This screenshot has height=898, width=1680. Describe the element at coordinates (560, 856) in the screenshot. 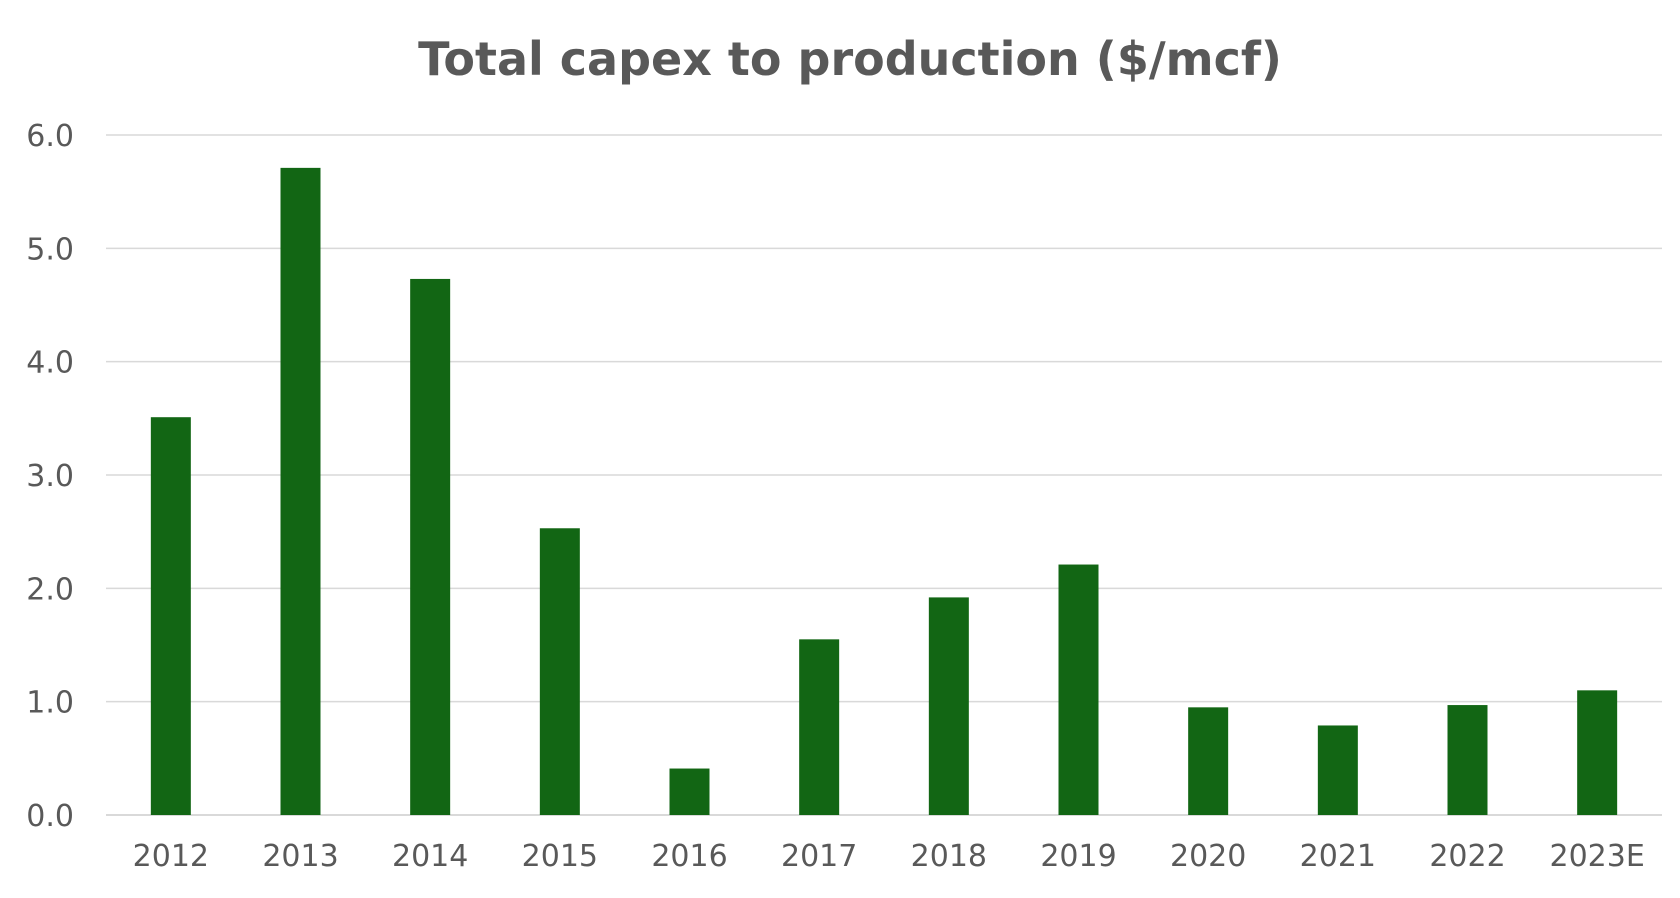

I see `x-tick-label: 2015` at that location.